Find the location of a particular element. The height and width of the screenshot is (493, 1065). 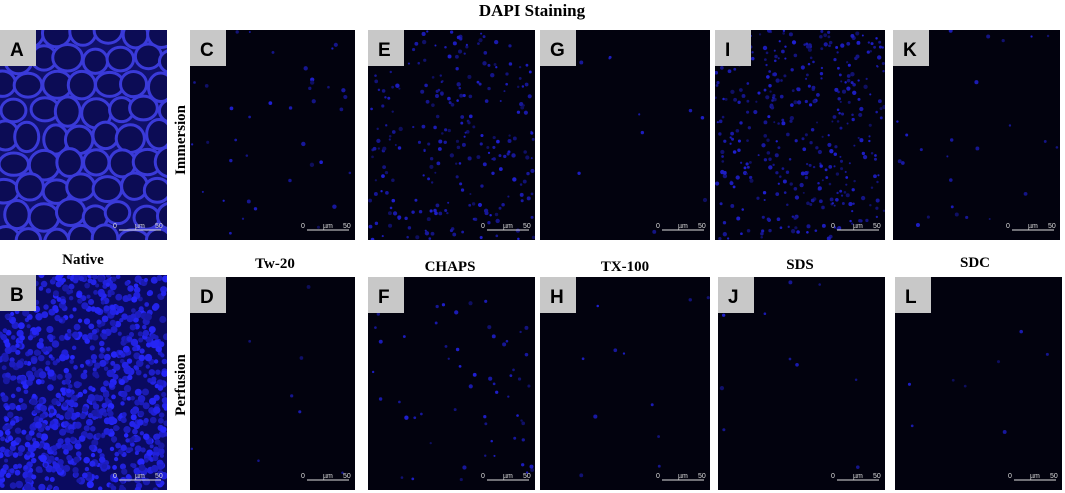

row-label: Perfusion is located at coordinates (181, 385).